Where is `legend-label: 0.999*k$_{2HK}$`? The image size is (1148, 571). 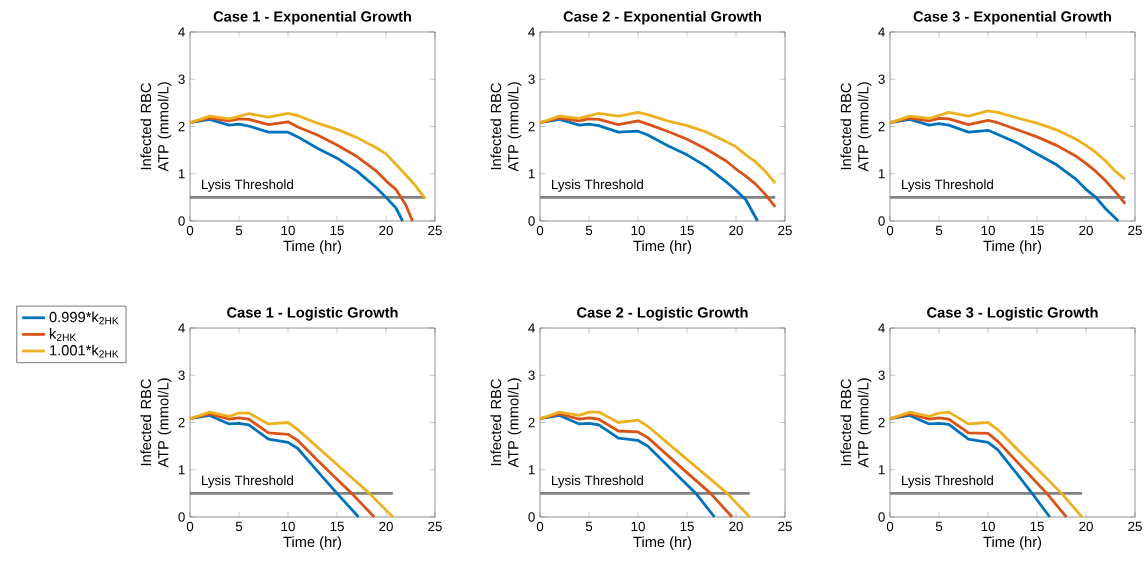
legend-label: 0.999*k$_{2HK}$ is located at coordinates (84, 318).